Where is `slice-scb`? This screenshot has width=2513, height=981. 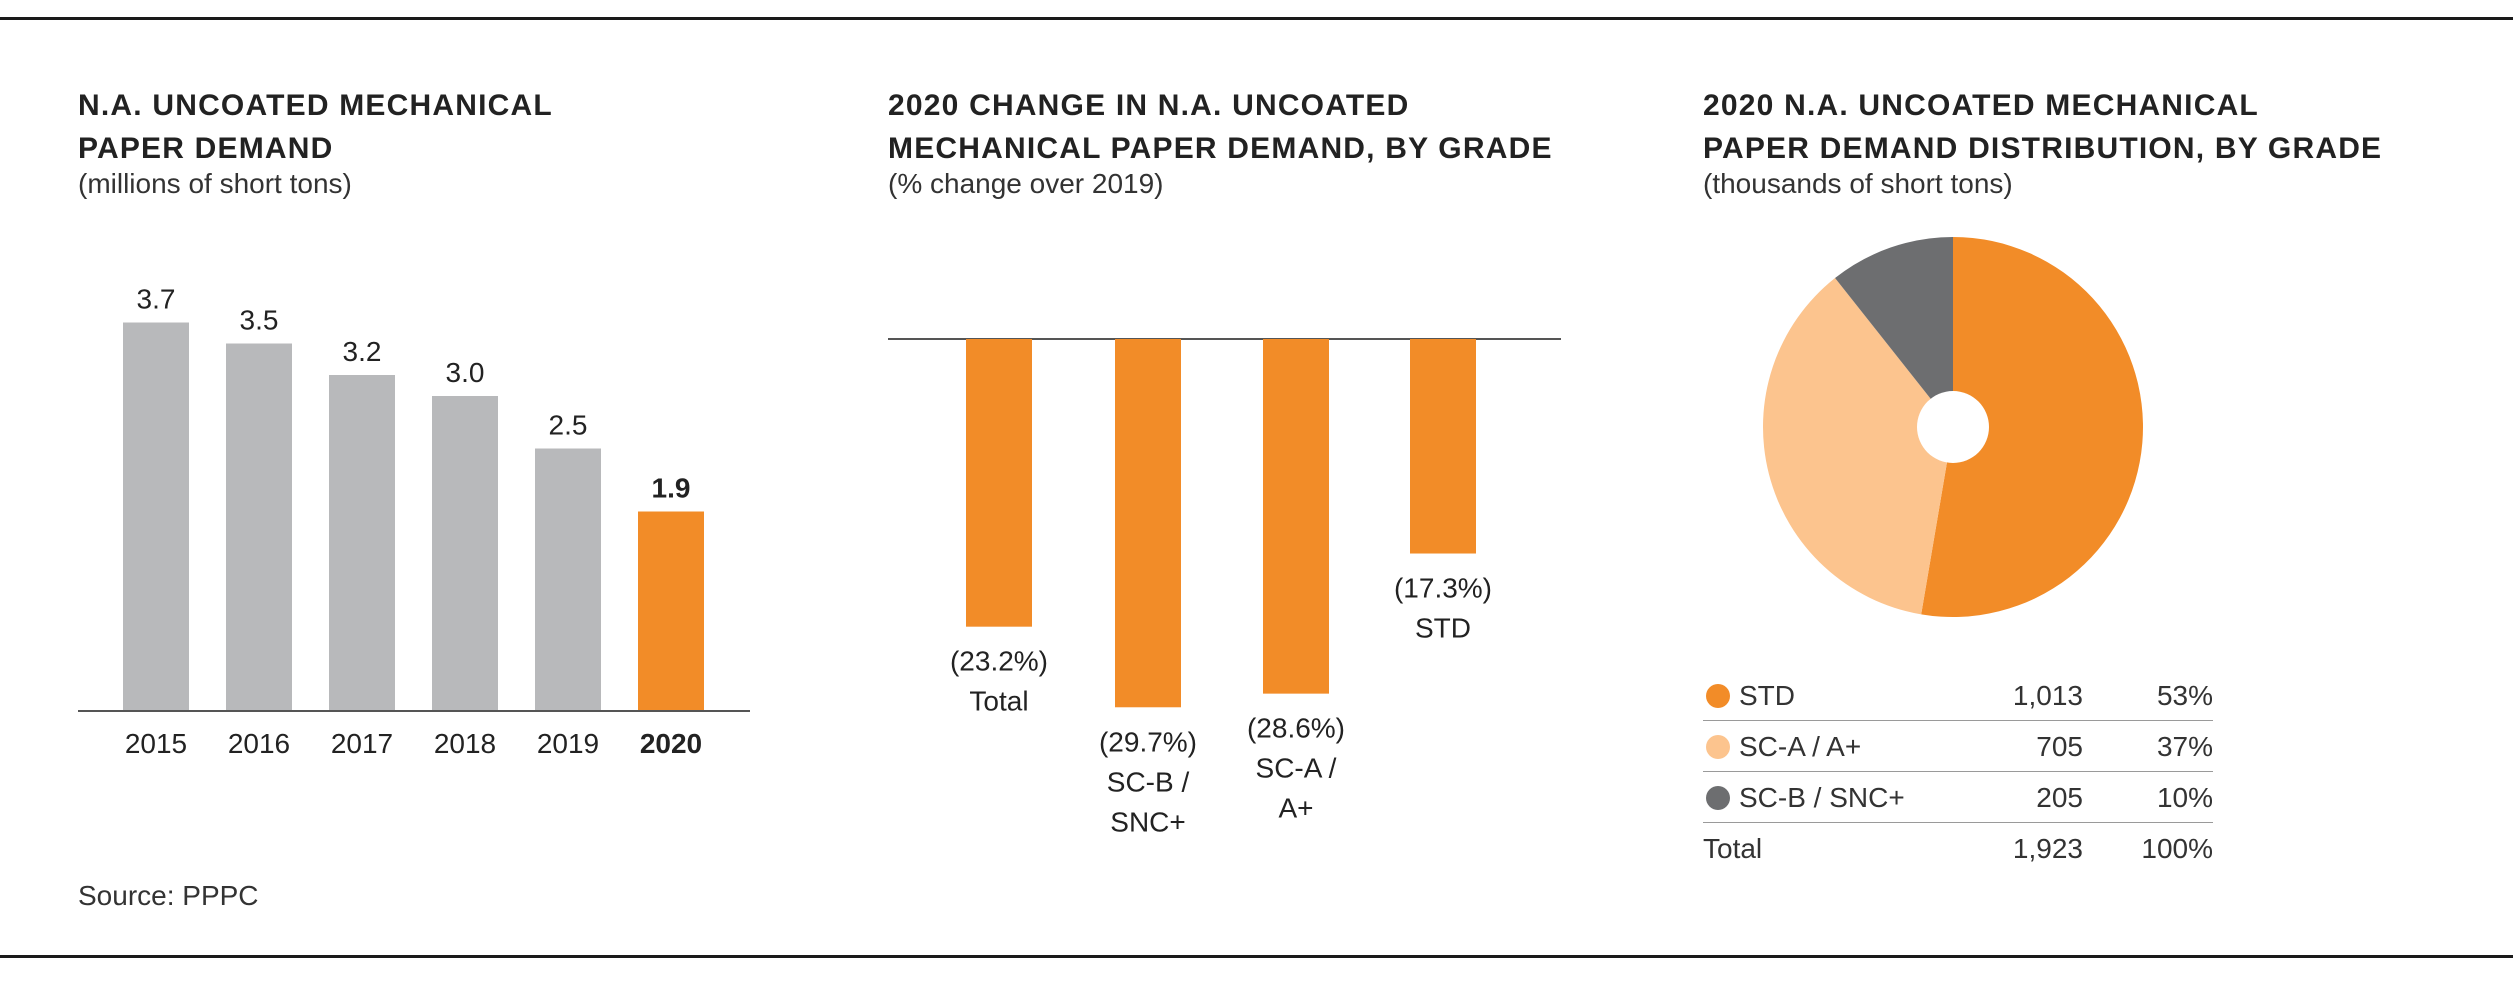 slice-scb is located at coordinates (1894, 331).